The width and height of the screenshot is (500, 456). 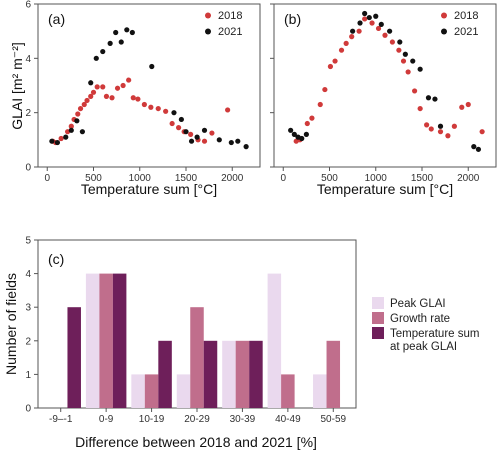 I want to click on panel-b-x-tick-label: 2000, so click(x=468, y=178).